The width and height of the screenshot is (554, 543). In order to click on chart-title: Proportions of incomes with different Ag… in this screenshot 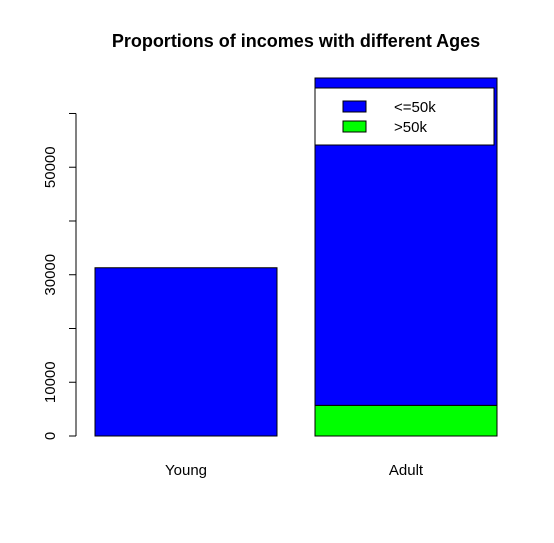, I will do `click(296, 41)`.